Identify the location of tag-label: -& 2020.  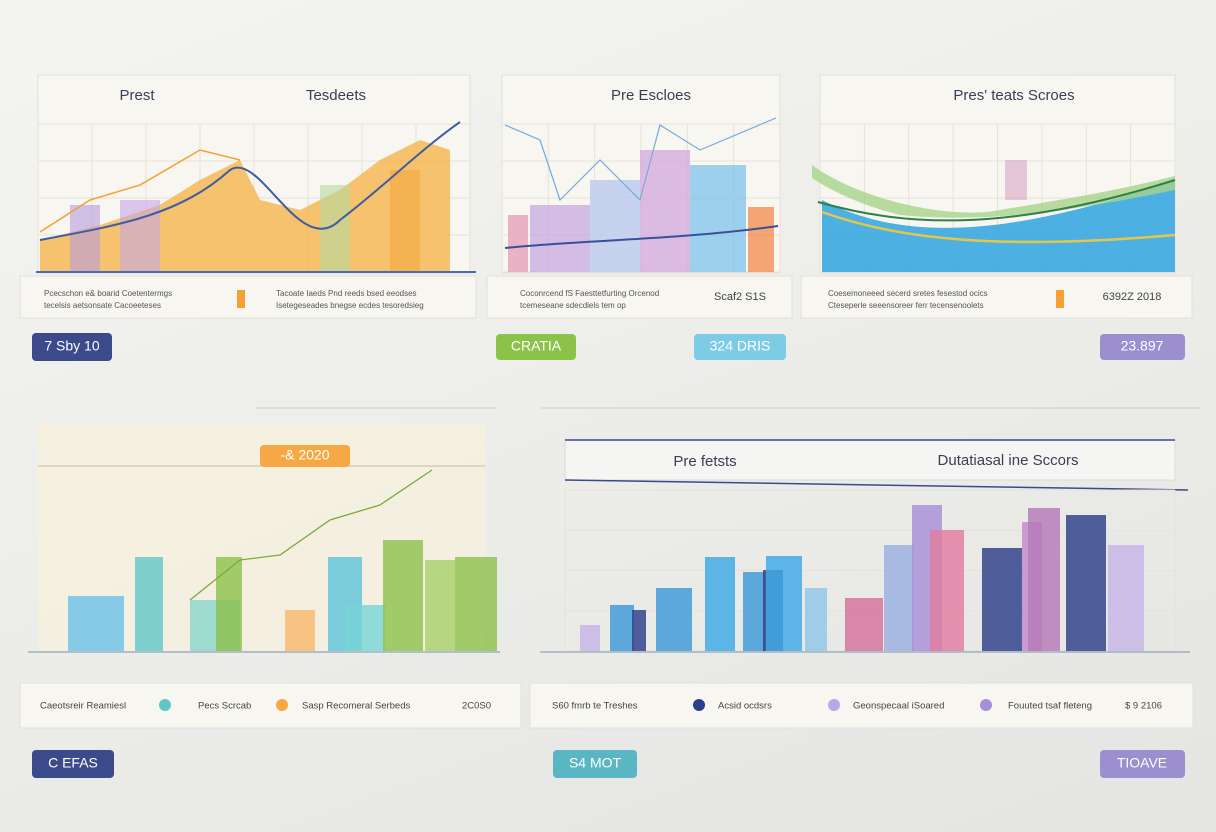
(304, 455).